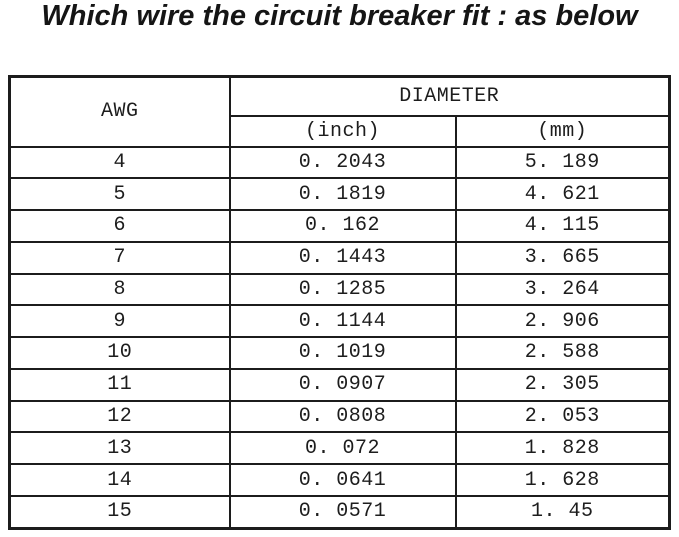  I want to click on awg-value: 9, so click(119, 321).